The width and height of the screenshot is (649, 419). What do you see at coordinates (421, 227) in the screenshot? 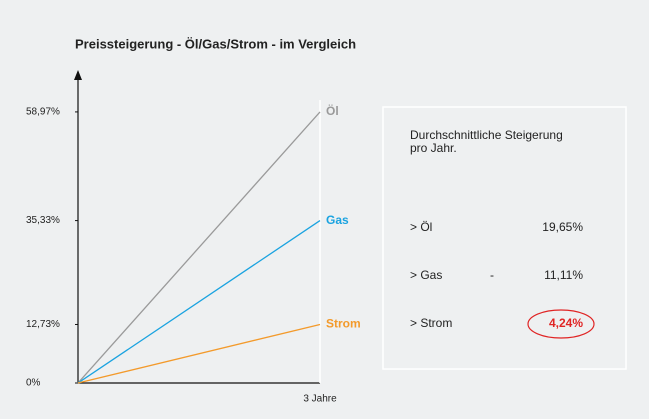
I see `summary-label: > Öl` at bounding box center [421, 227].